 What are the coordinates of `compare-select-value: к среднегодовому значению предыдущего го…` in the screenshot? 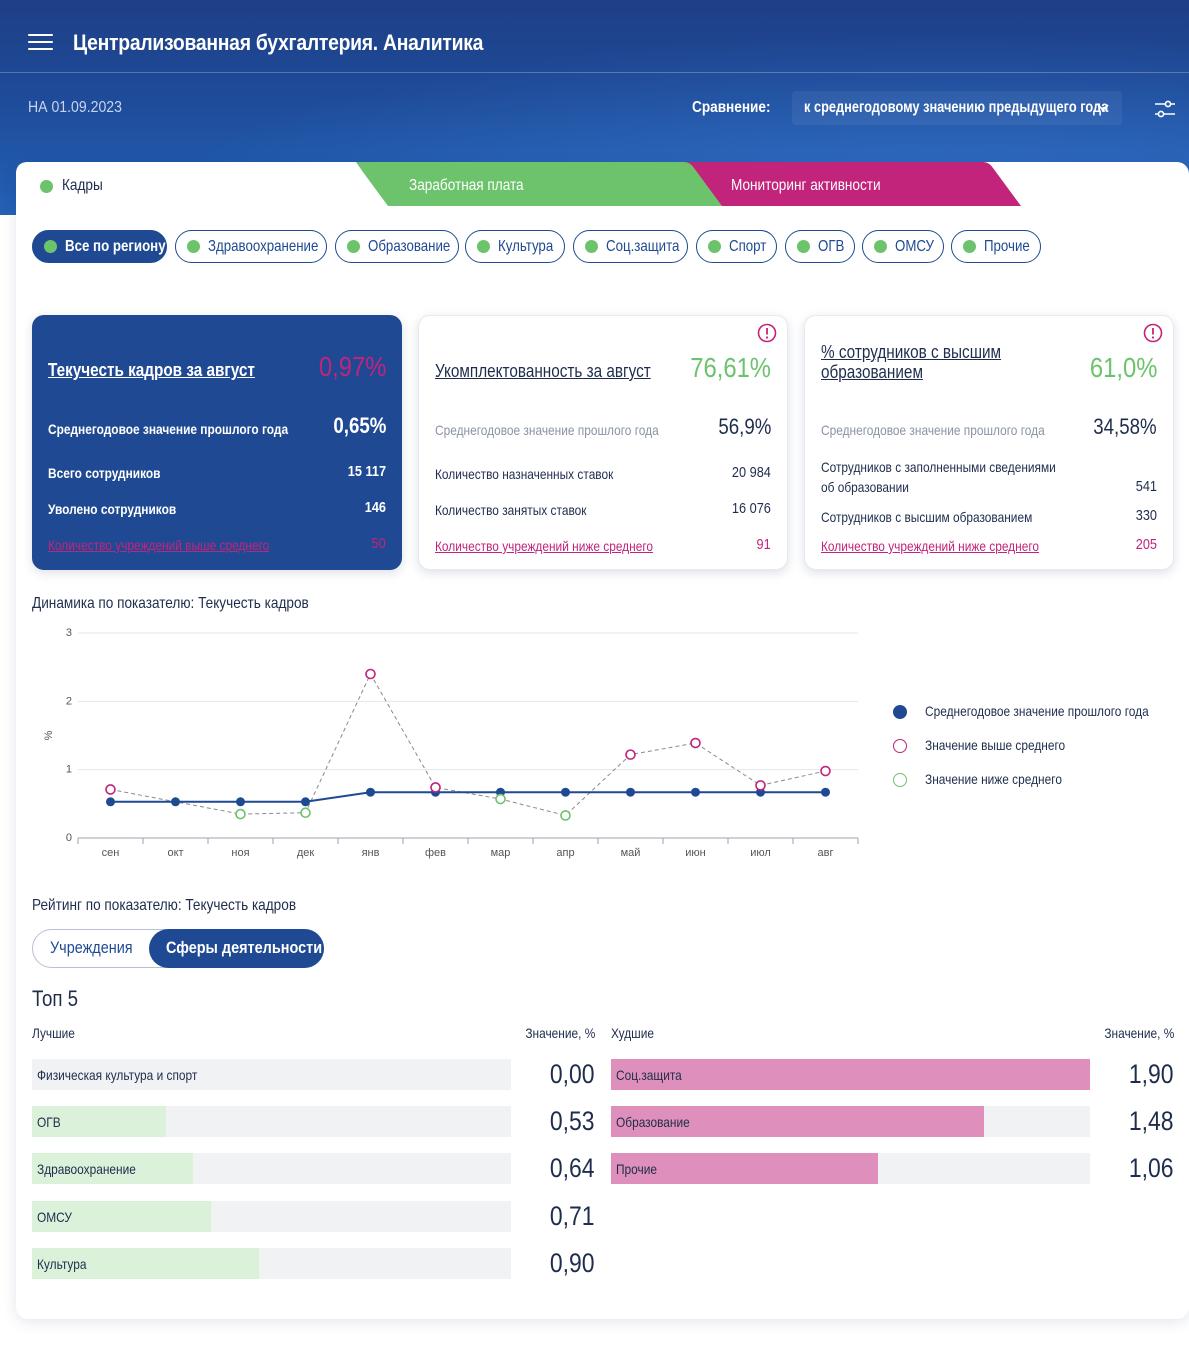 It's located at (956, 107).